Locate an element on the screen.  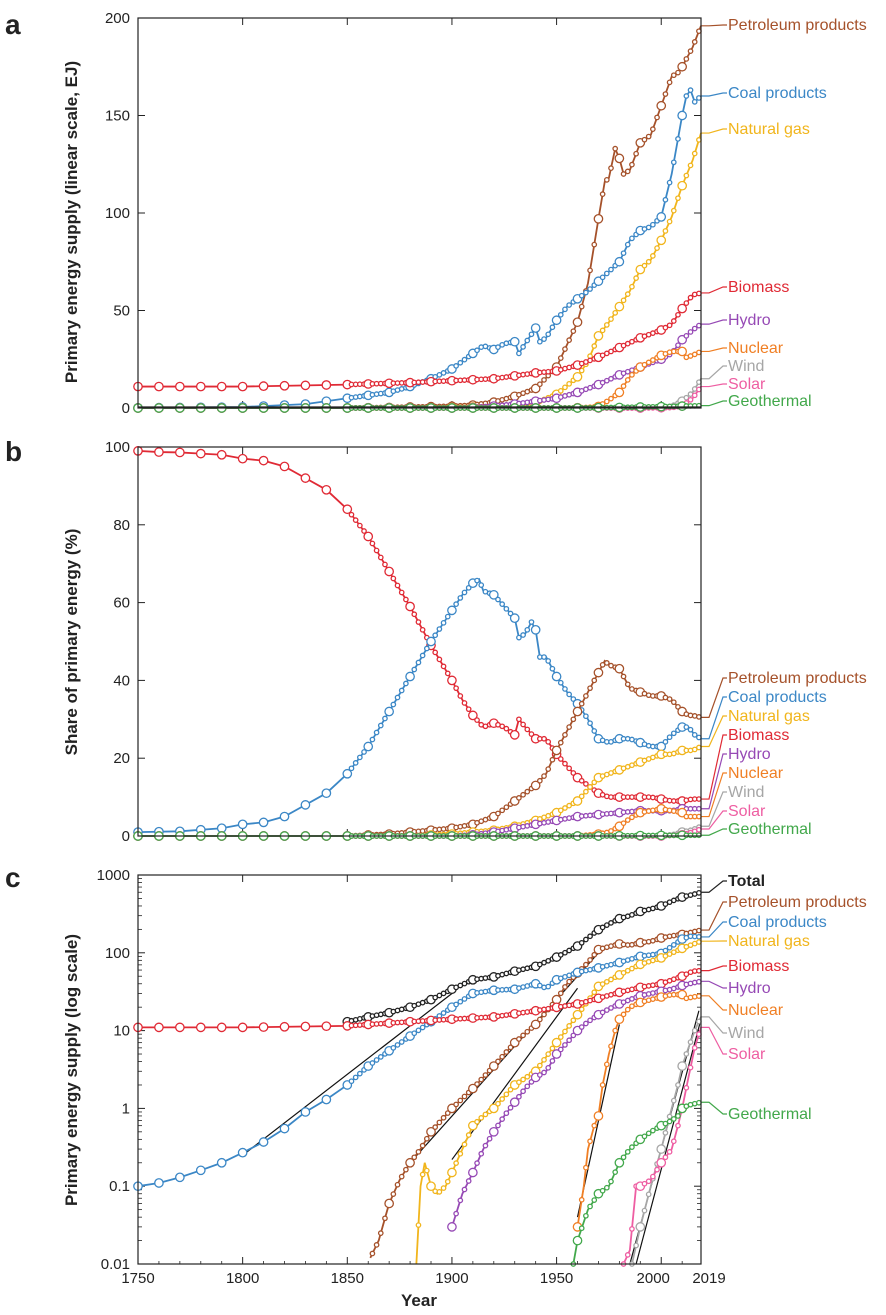
leader-line-geothermal is located at coordinates (714, 403).